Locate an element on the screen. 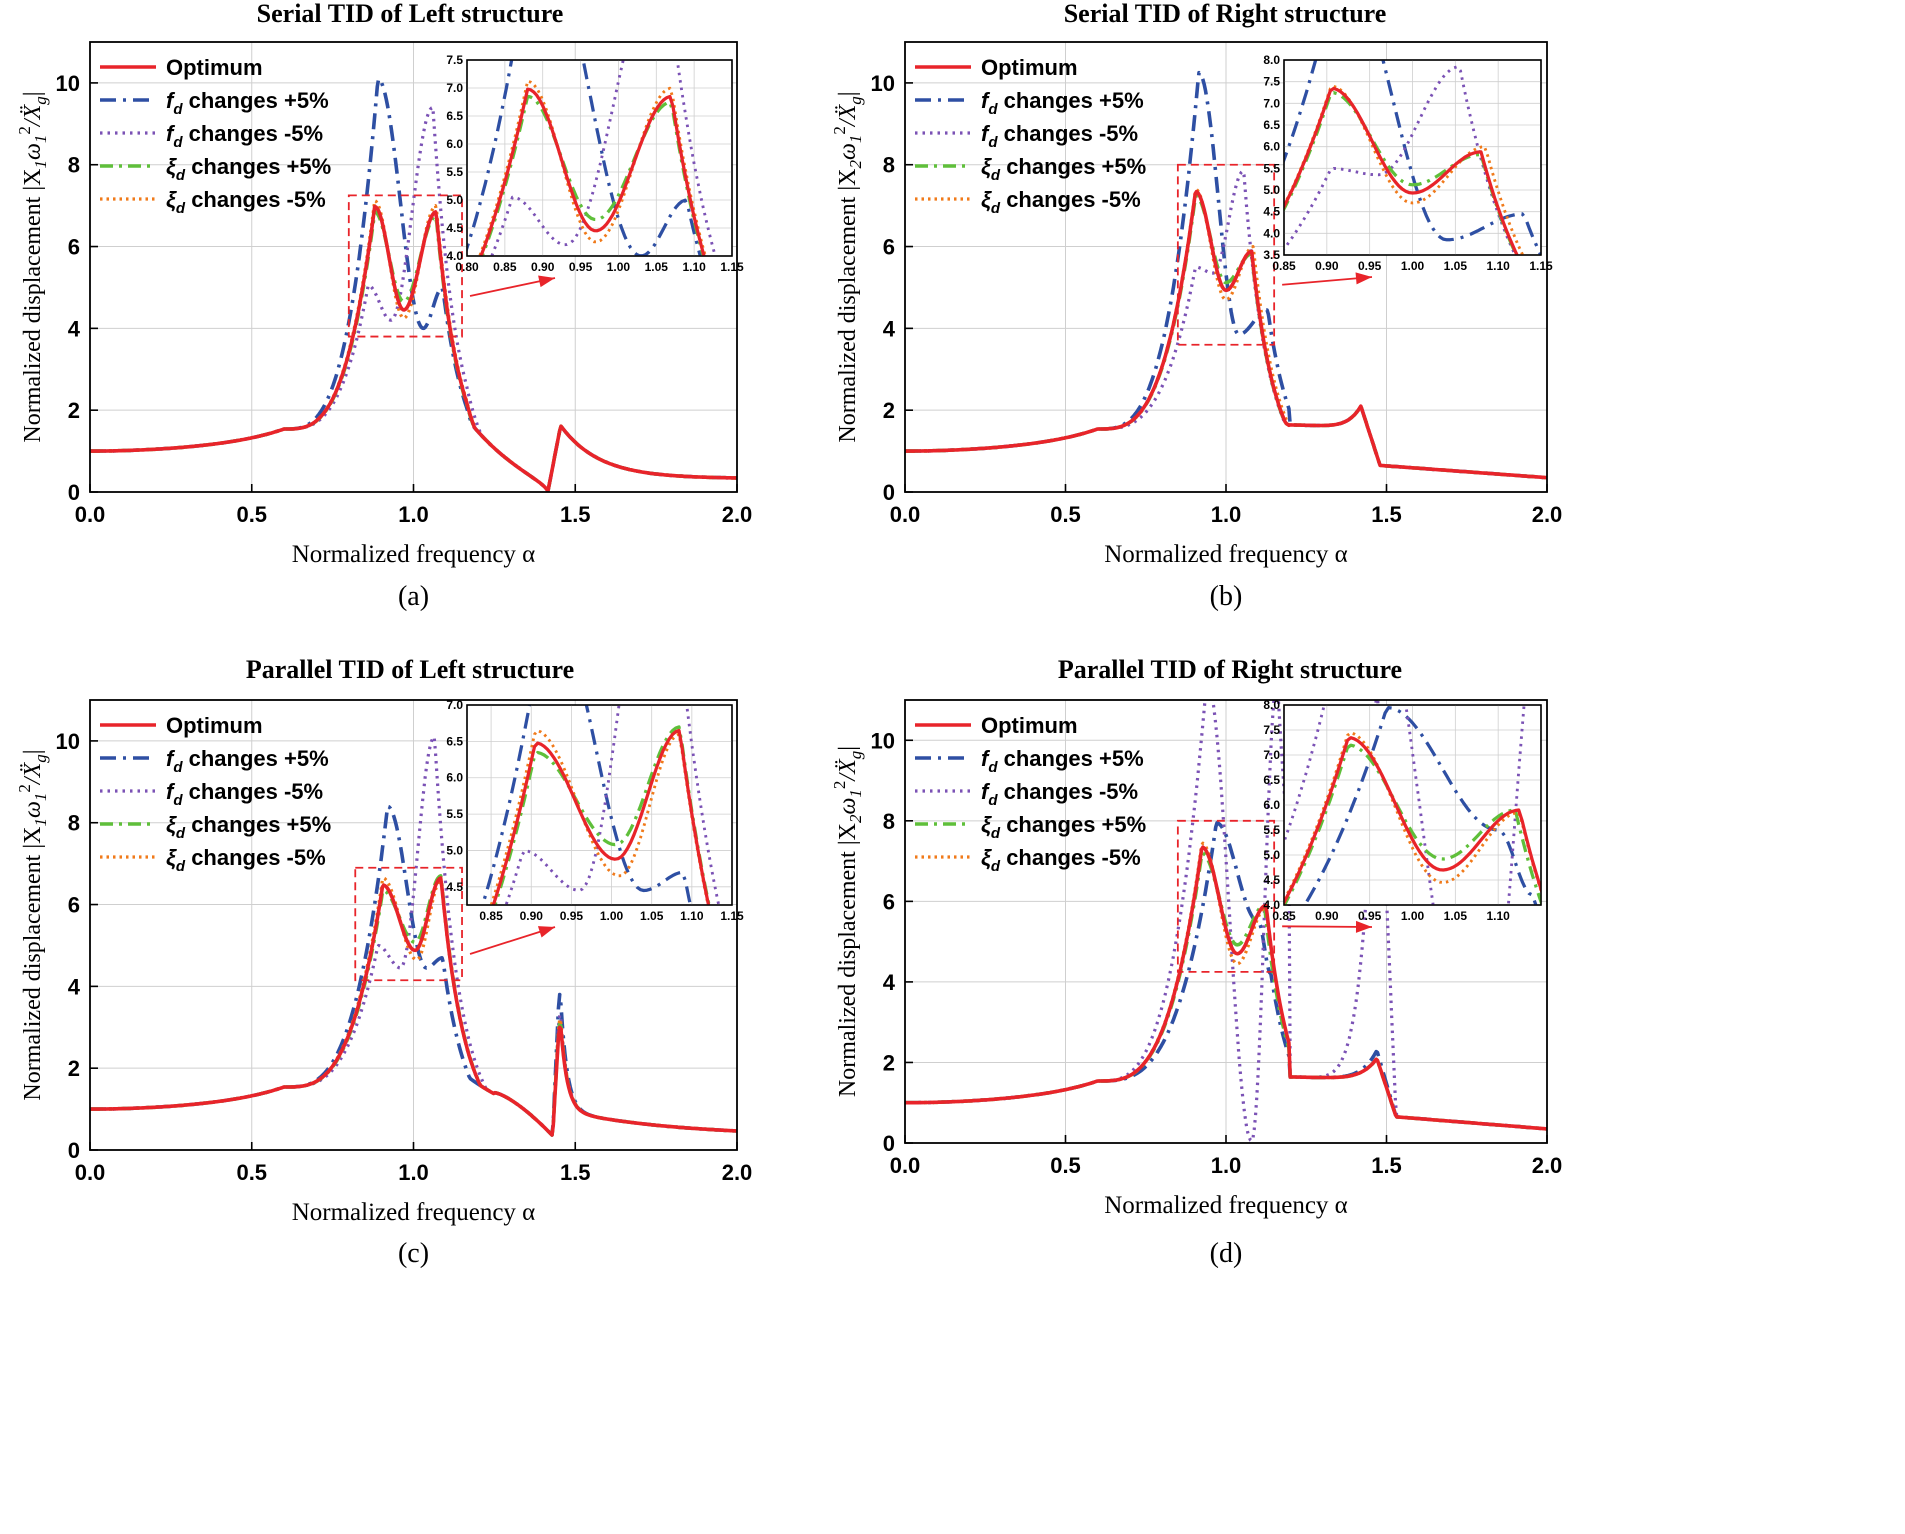  x-tick-label: 1.0 is located at coordinates (1226, 514).